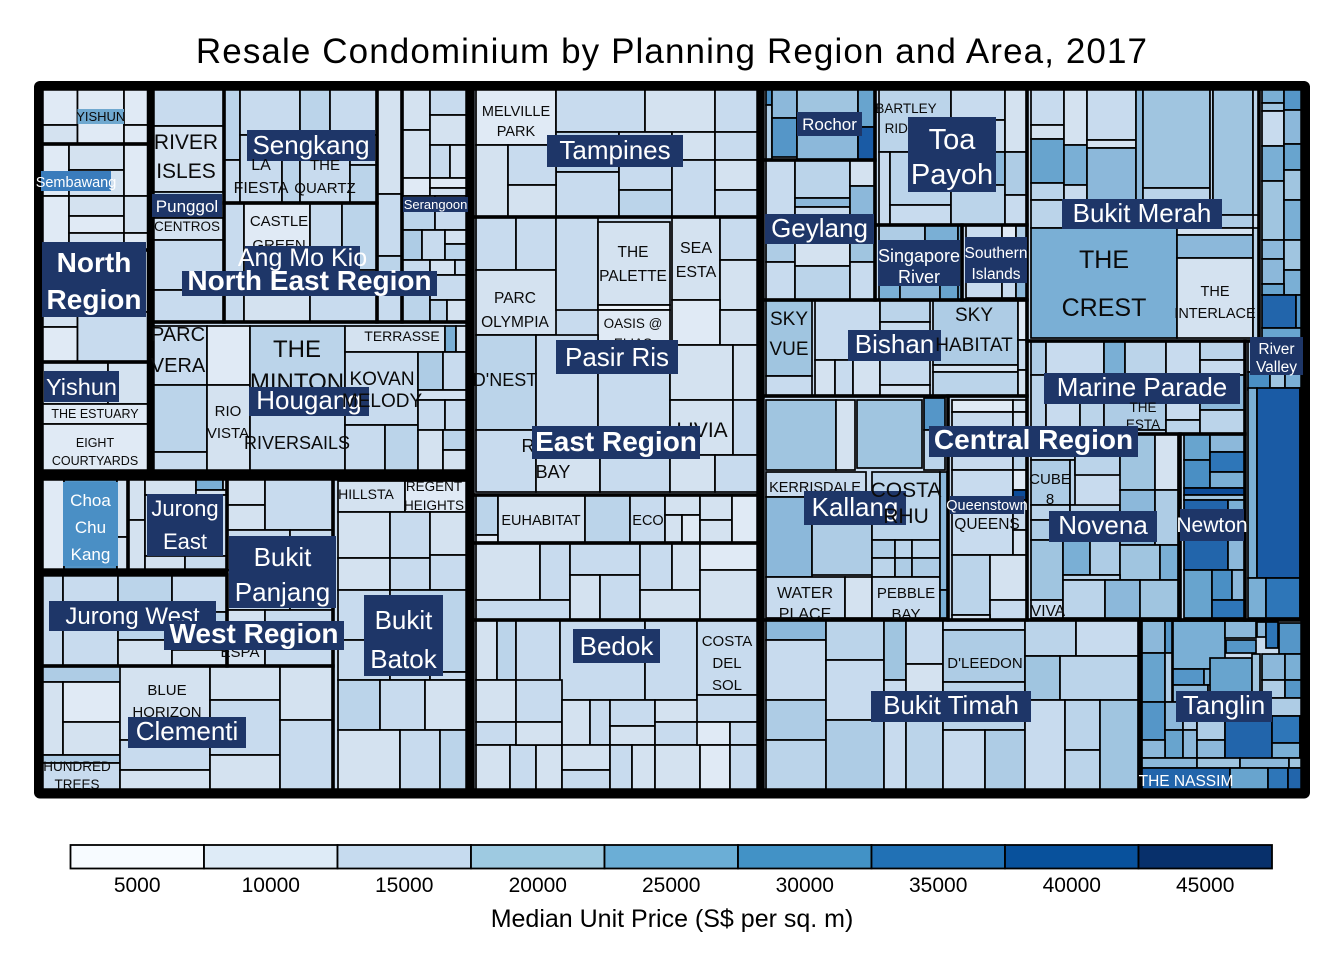 The image size is (1344, 960). What do you see at coordinates (186, 142) in the screenshot?
I see `svg-text: RIVER` at bounding box center [186, 142].